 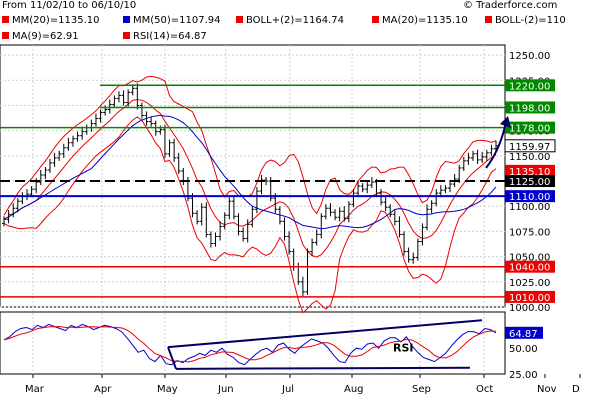 I want to click on x-tick-label: Sep, so click(x=421, y=389).